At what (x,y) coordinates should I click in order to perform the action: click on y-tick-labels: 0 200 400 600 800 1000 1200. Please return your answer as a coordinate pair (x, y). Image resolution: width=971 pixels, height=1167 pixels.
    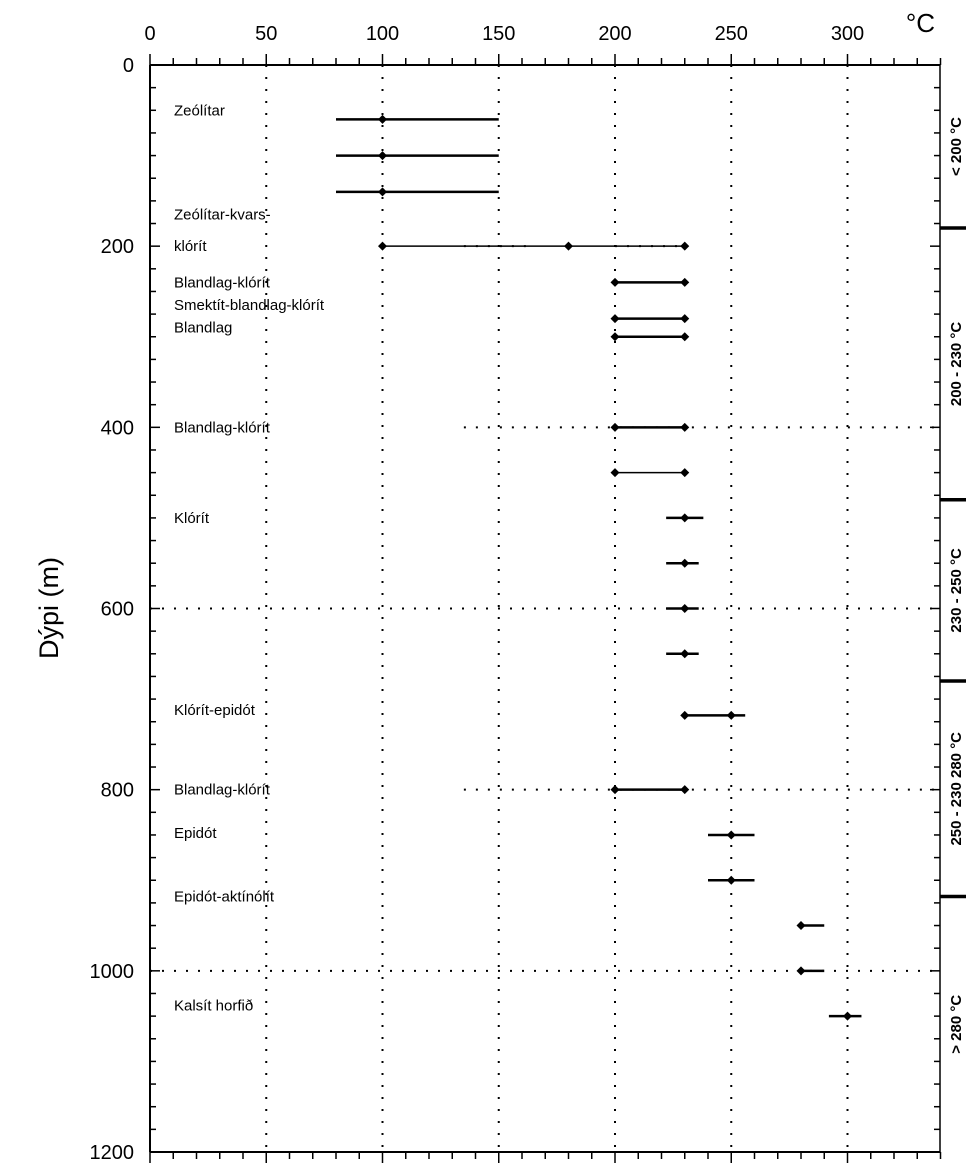
    Looking at the image, I should click on (112, 609).